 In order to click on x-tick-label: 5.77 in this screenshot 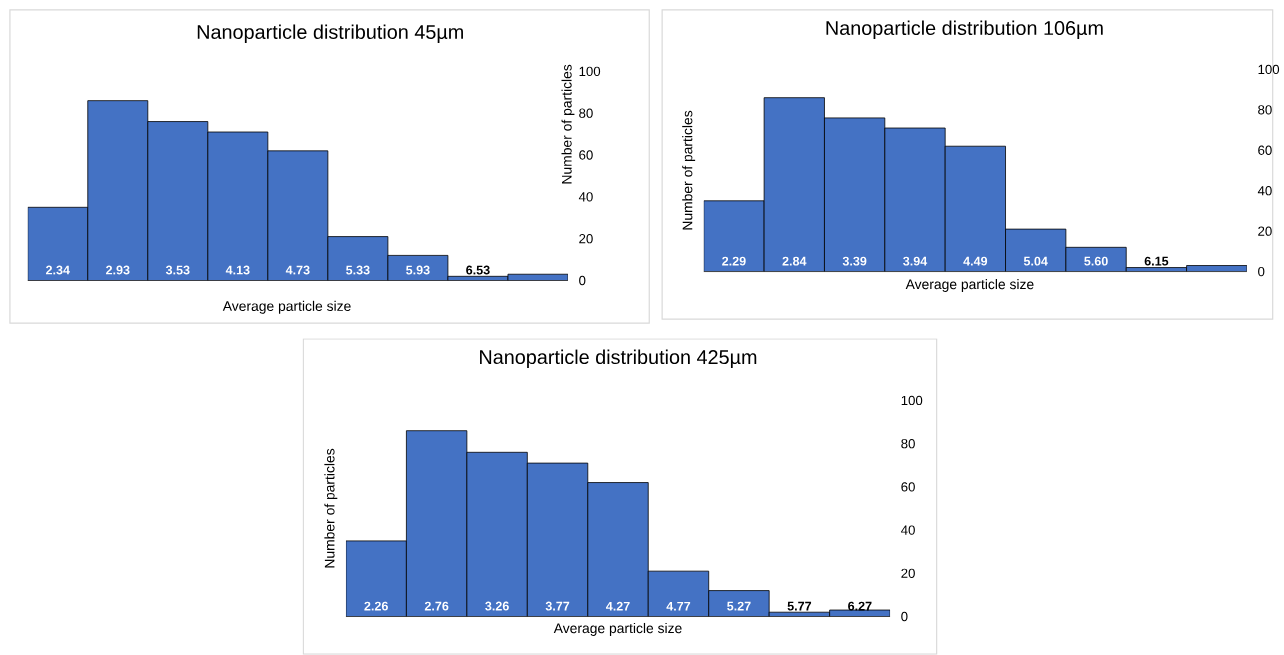, I will do `click(799, 606)`.